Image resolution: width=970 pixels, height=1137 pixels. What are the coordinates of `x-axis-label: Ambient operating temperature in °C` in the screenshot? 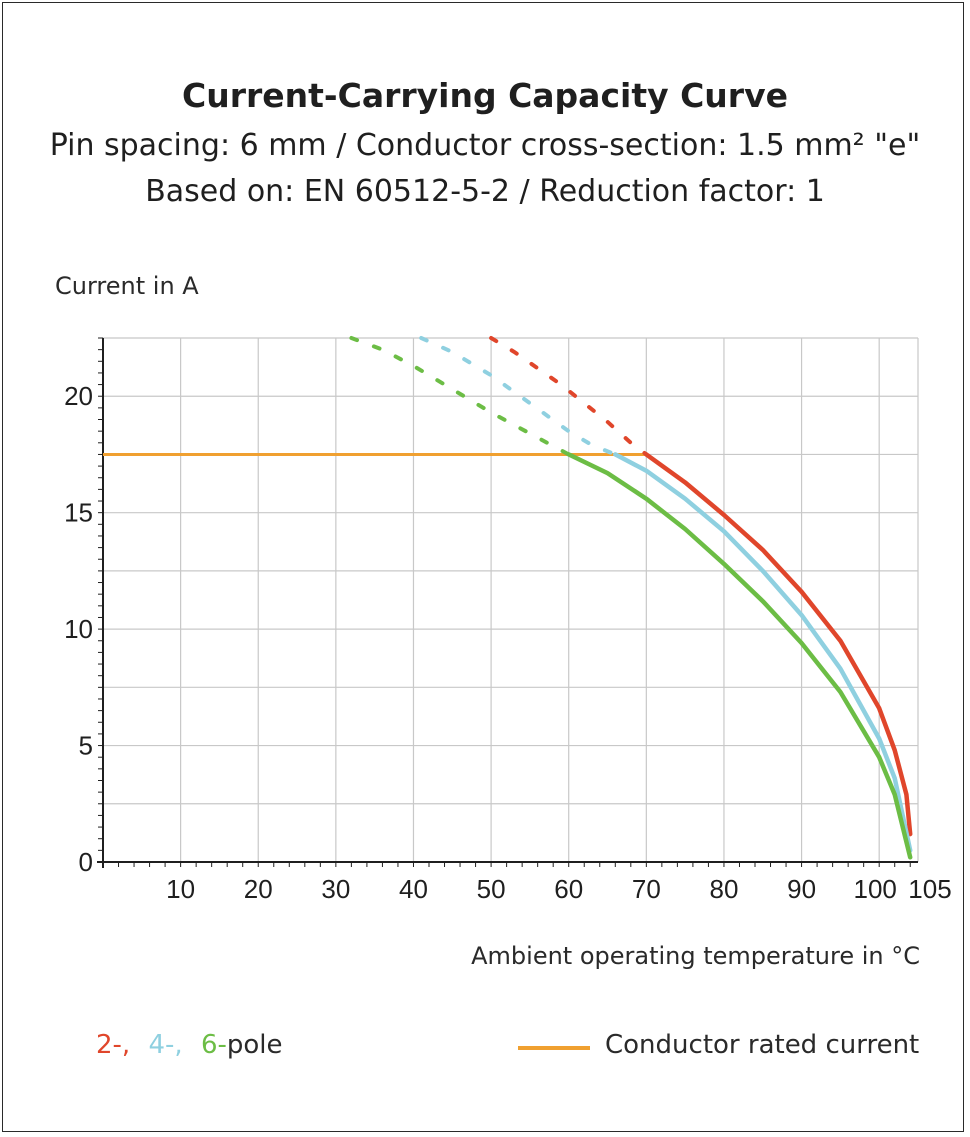 It's located at (695, 956).